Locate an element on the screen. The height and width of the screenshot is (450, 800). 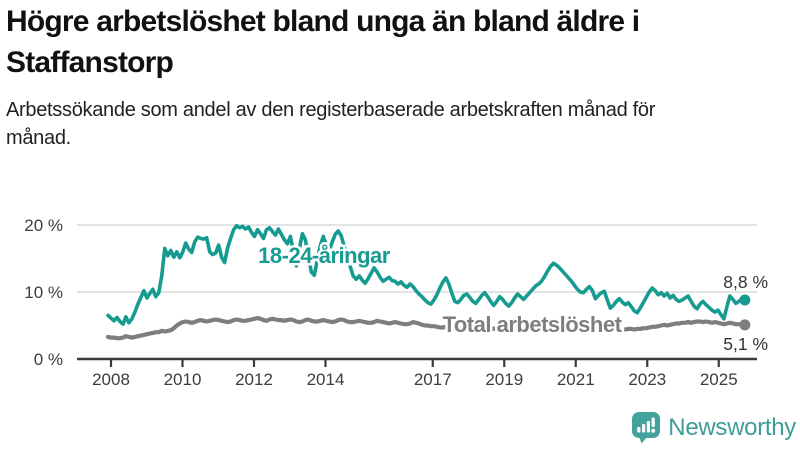
x-tick-label: 2008 is located at coordinates (111, 379).